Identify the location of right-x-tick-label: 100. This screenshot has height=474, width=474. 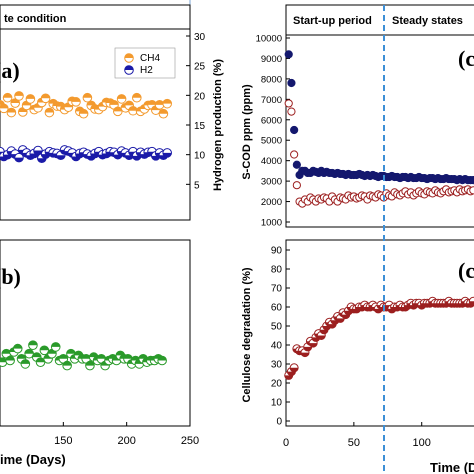
(422, 443).